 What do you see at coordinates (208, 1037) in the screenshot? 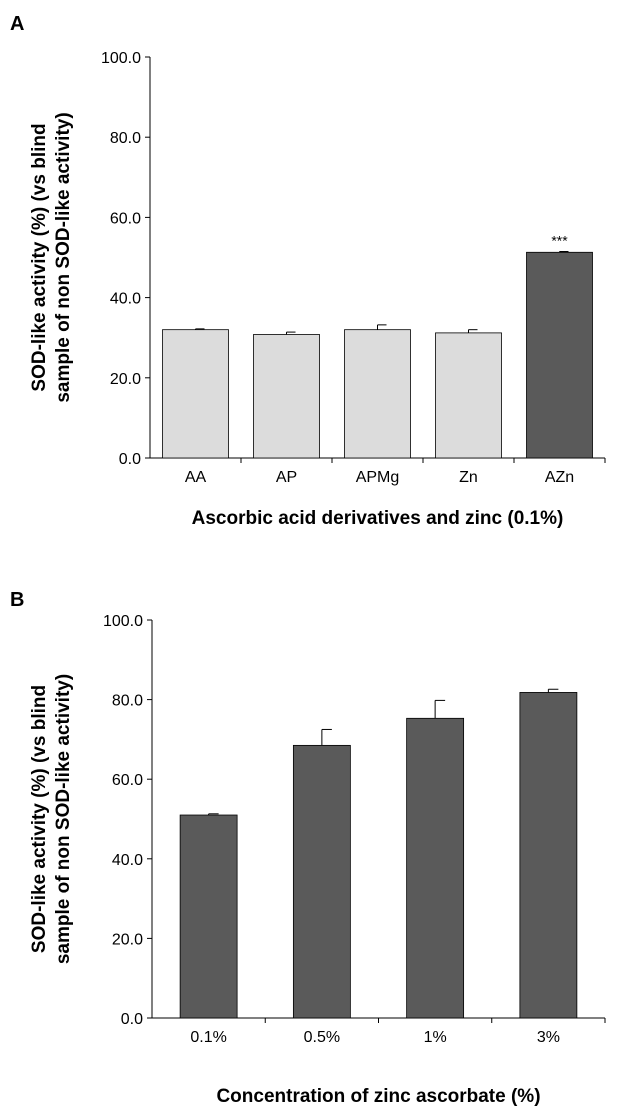
I see `x-tick-label: 0.1%` at bounding box center [208, 1037].